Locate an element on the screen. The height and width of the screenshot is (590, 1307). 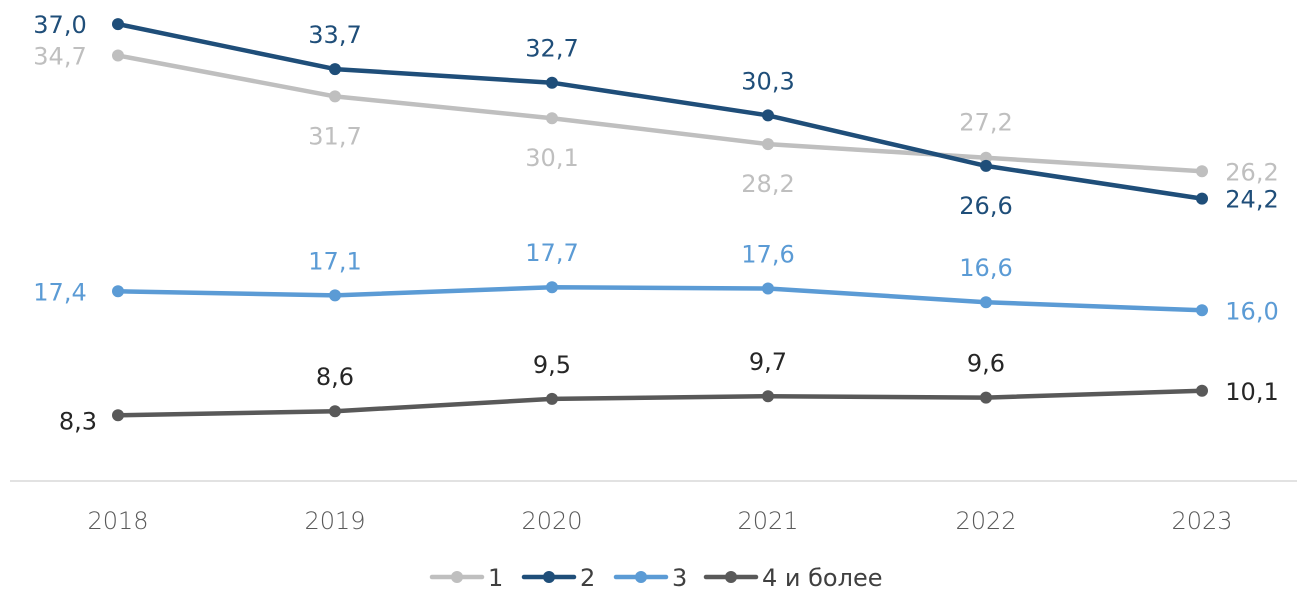
data-point-s3-2018 is located at coordinates (118, 291).